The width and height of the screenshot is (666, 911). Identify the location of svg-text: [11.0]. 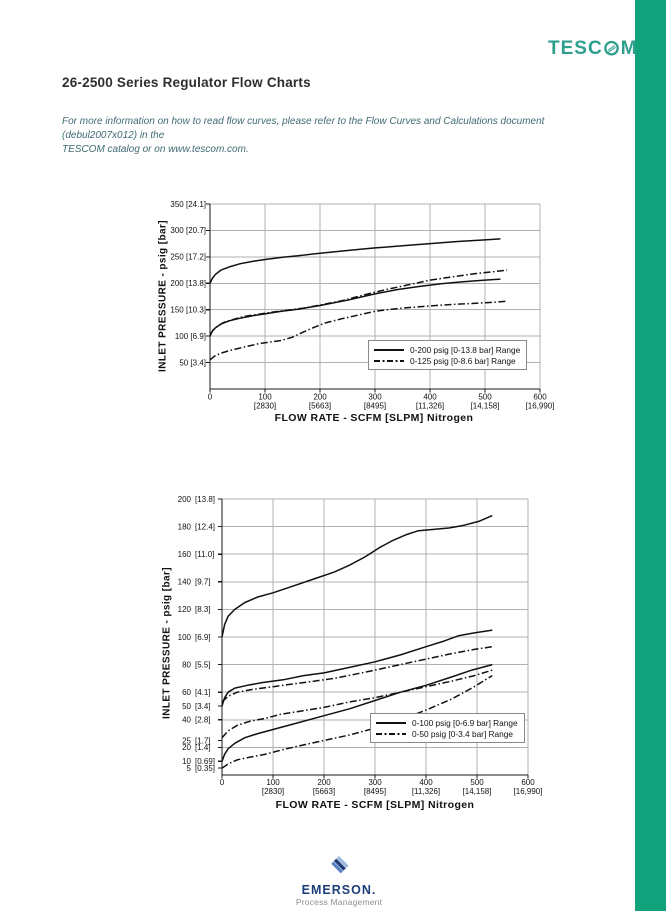
(204, 554).